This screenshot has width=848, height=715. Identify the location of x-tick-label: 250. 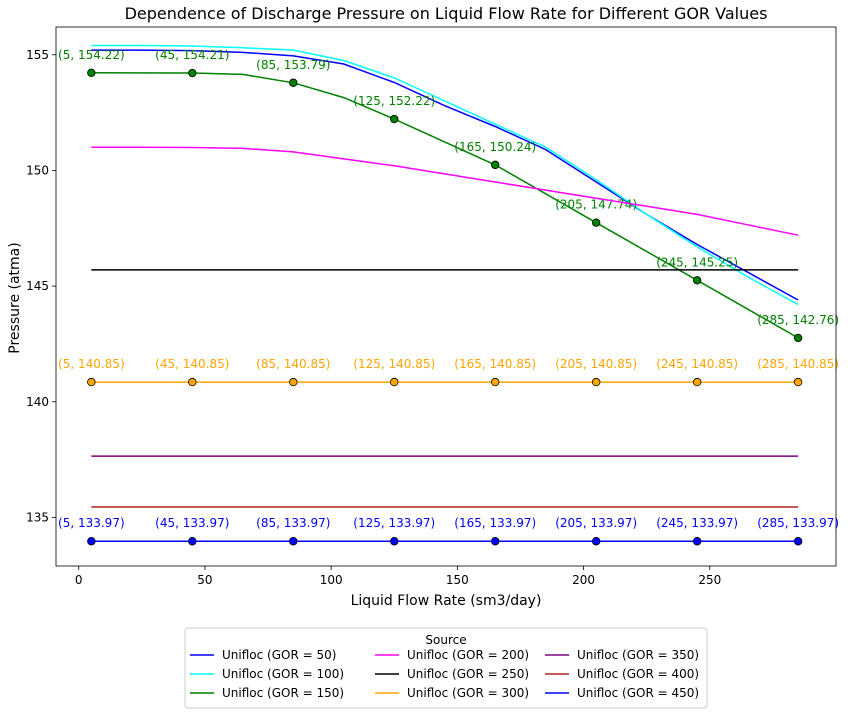
(709, 580).